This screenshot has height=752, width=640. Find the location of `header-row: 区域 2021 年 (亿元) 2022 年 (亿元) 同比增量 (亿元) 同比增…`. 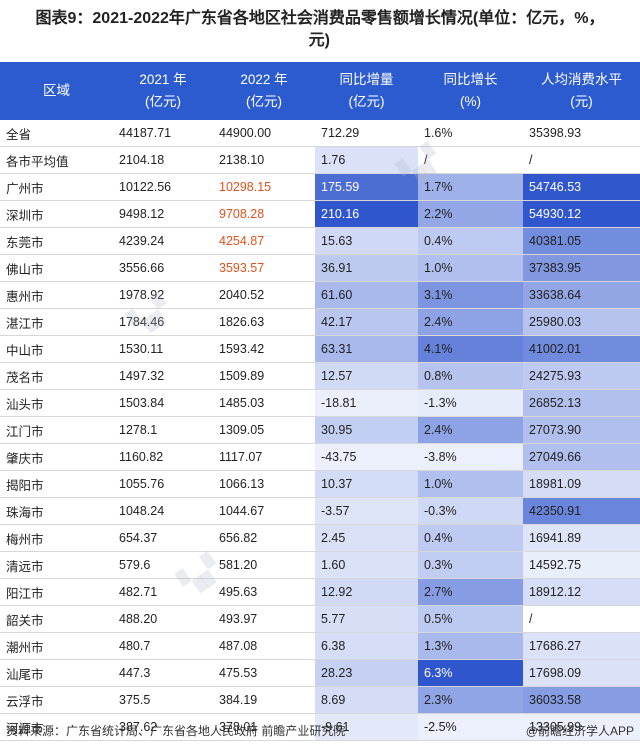

header-row: 区域 2021 年 (亿元) 2022 年 (亿元) 同比增量 (亿元) 同比增… is located at coordinates (320, 91).